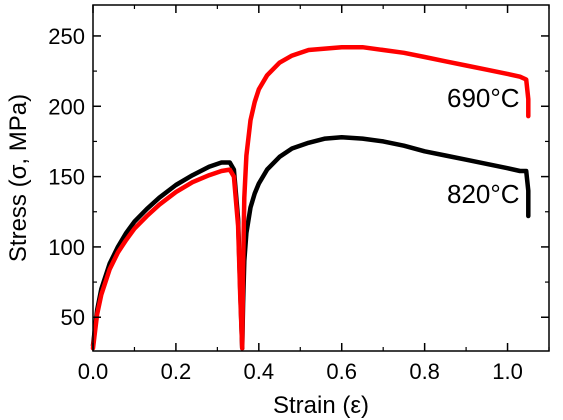  I want to click on y-tick-label: 250, so click(66, 36).